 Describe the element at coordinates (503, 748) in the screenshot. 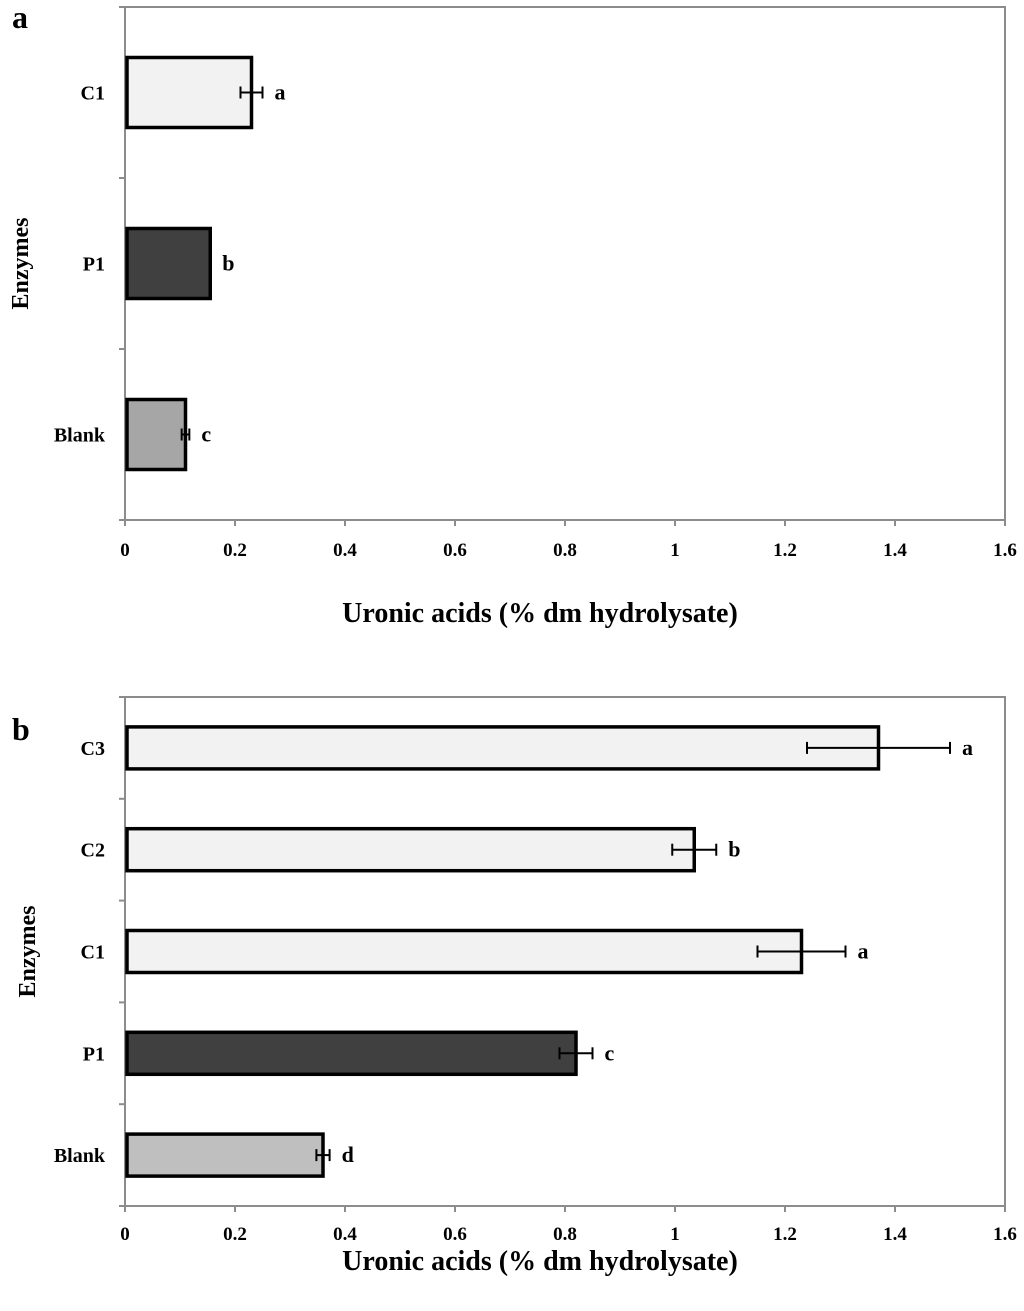

I see `bar-c3` at that location.